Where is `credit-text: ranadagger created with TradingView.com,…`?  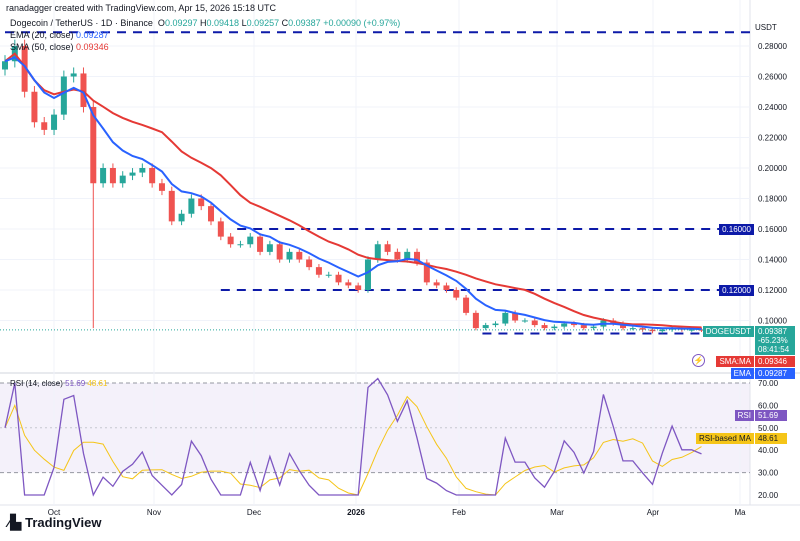 credit-text: ranadagger created with TradingView.com,… is located at coordinates (141, 8).